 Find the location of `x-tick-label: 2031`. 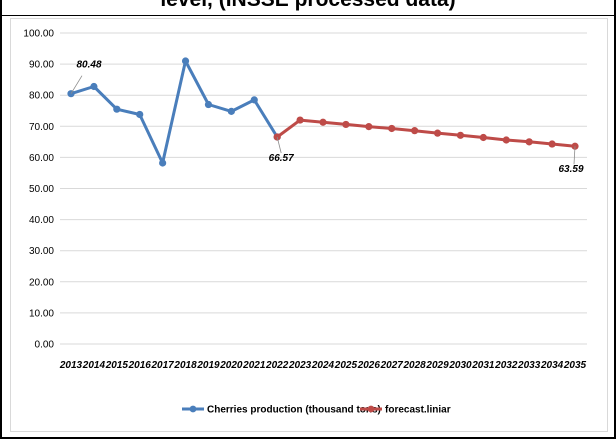

x-tick-label: 2031 is located at coordinates (483, 365).